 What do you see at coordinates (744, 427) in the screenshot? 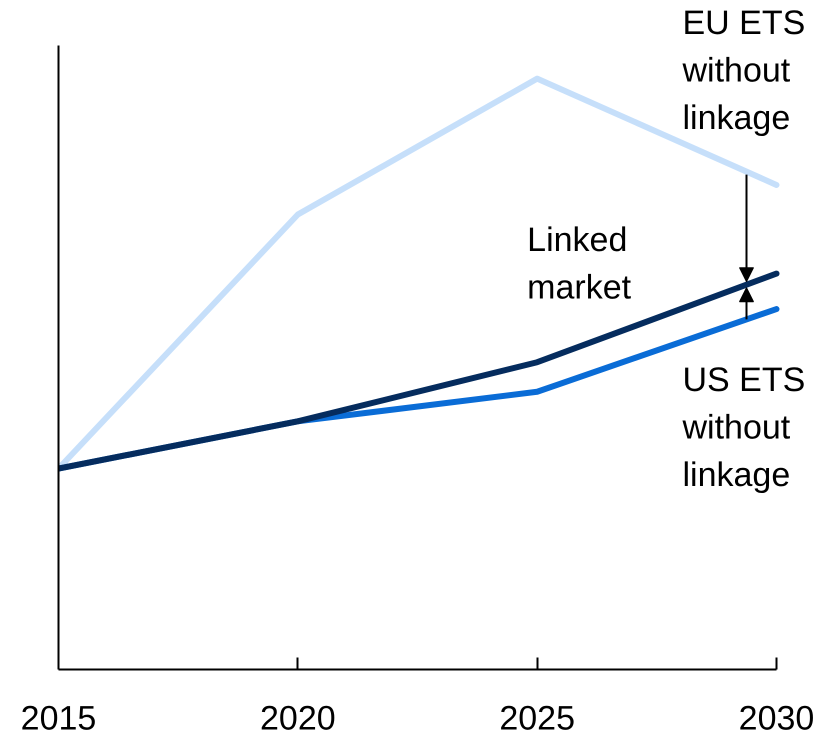
I see `series-label: US ETS without linkage` at bounding box center [744, 427].